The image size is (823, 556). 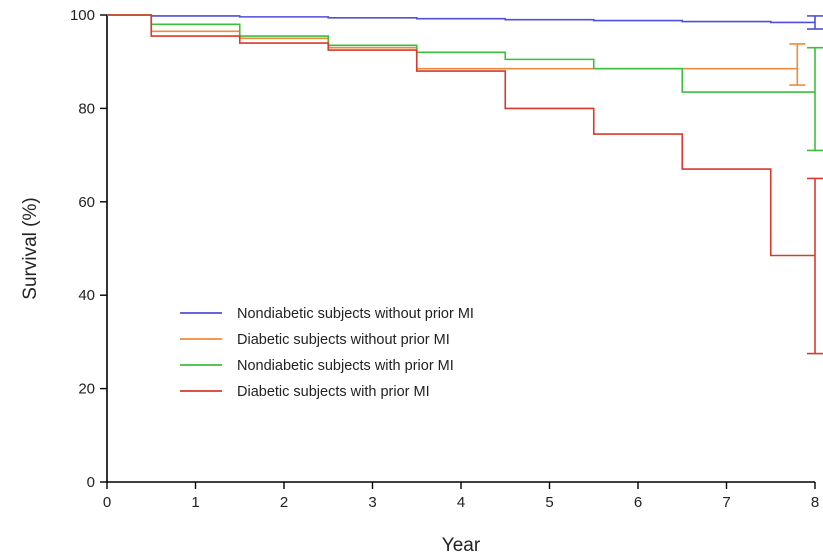 I want to click on y-tick-label: 40, so click(x=86, y=295).